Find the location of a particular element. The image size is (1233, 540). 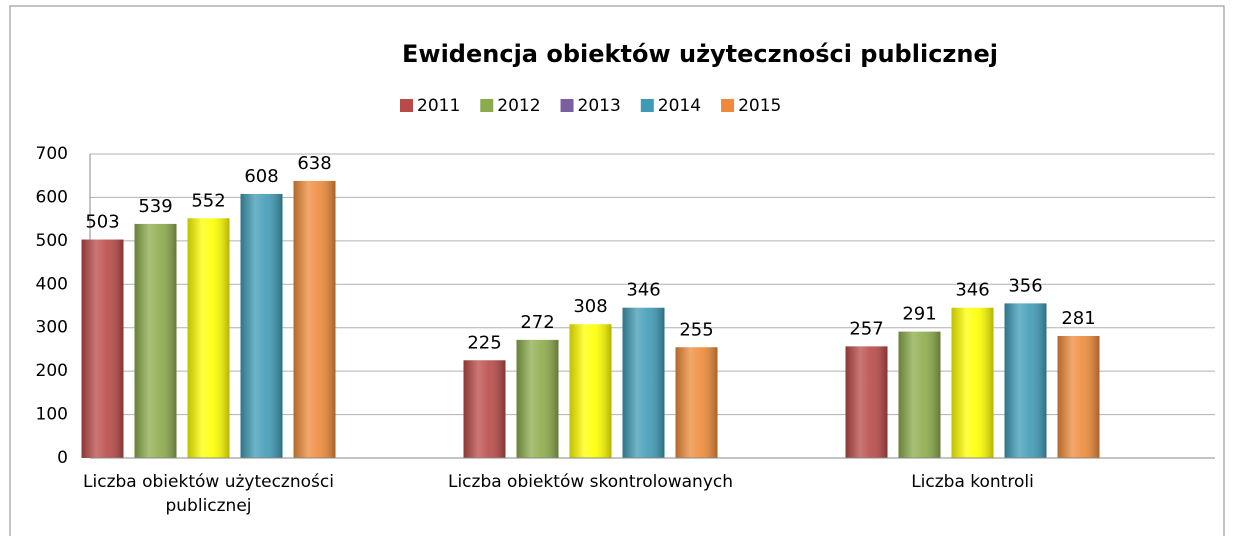

data-label: 257 is located at coordinates (866, 328).